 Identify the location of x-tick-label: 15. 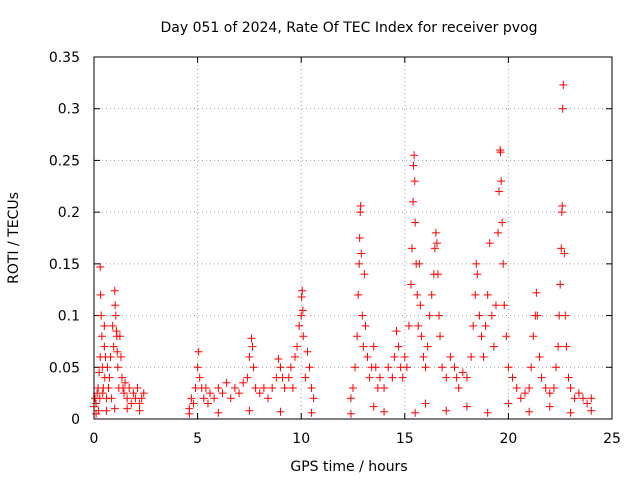
(405, 439).